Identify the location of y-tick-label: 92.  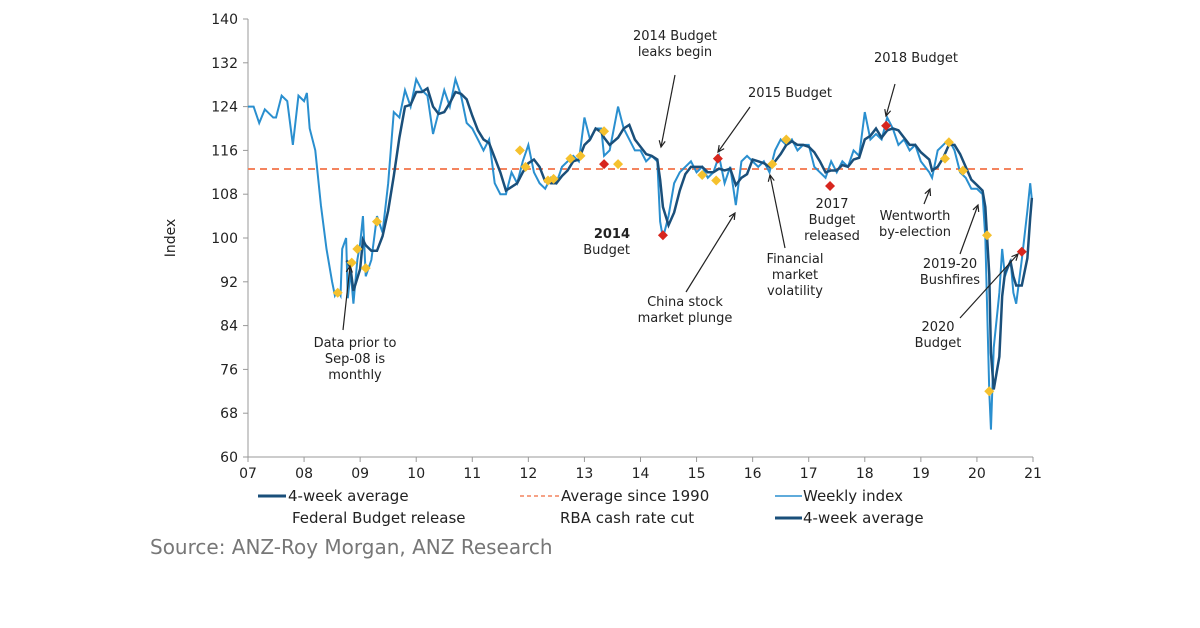
(229, 283).